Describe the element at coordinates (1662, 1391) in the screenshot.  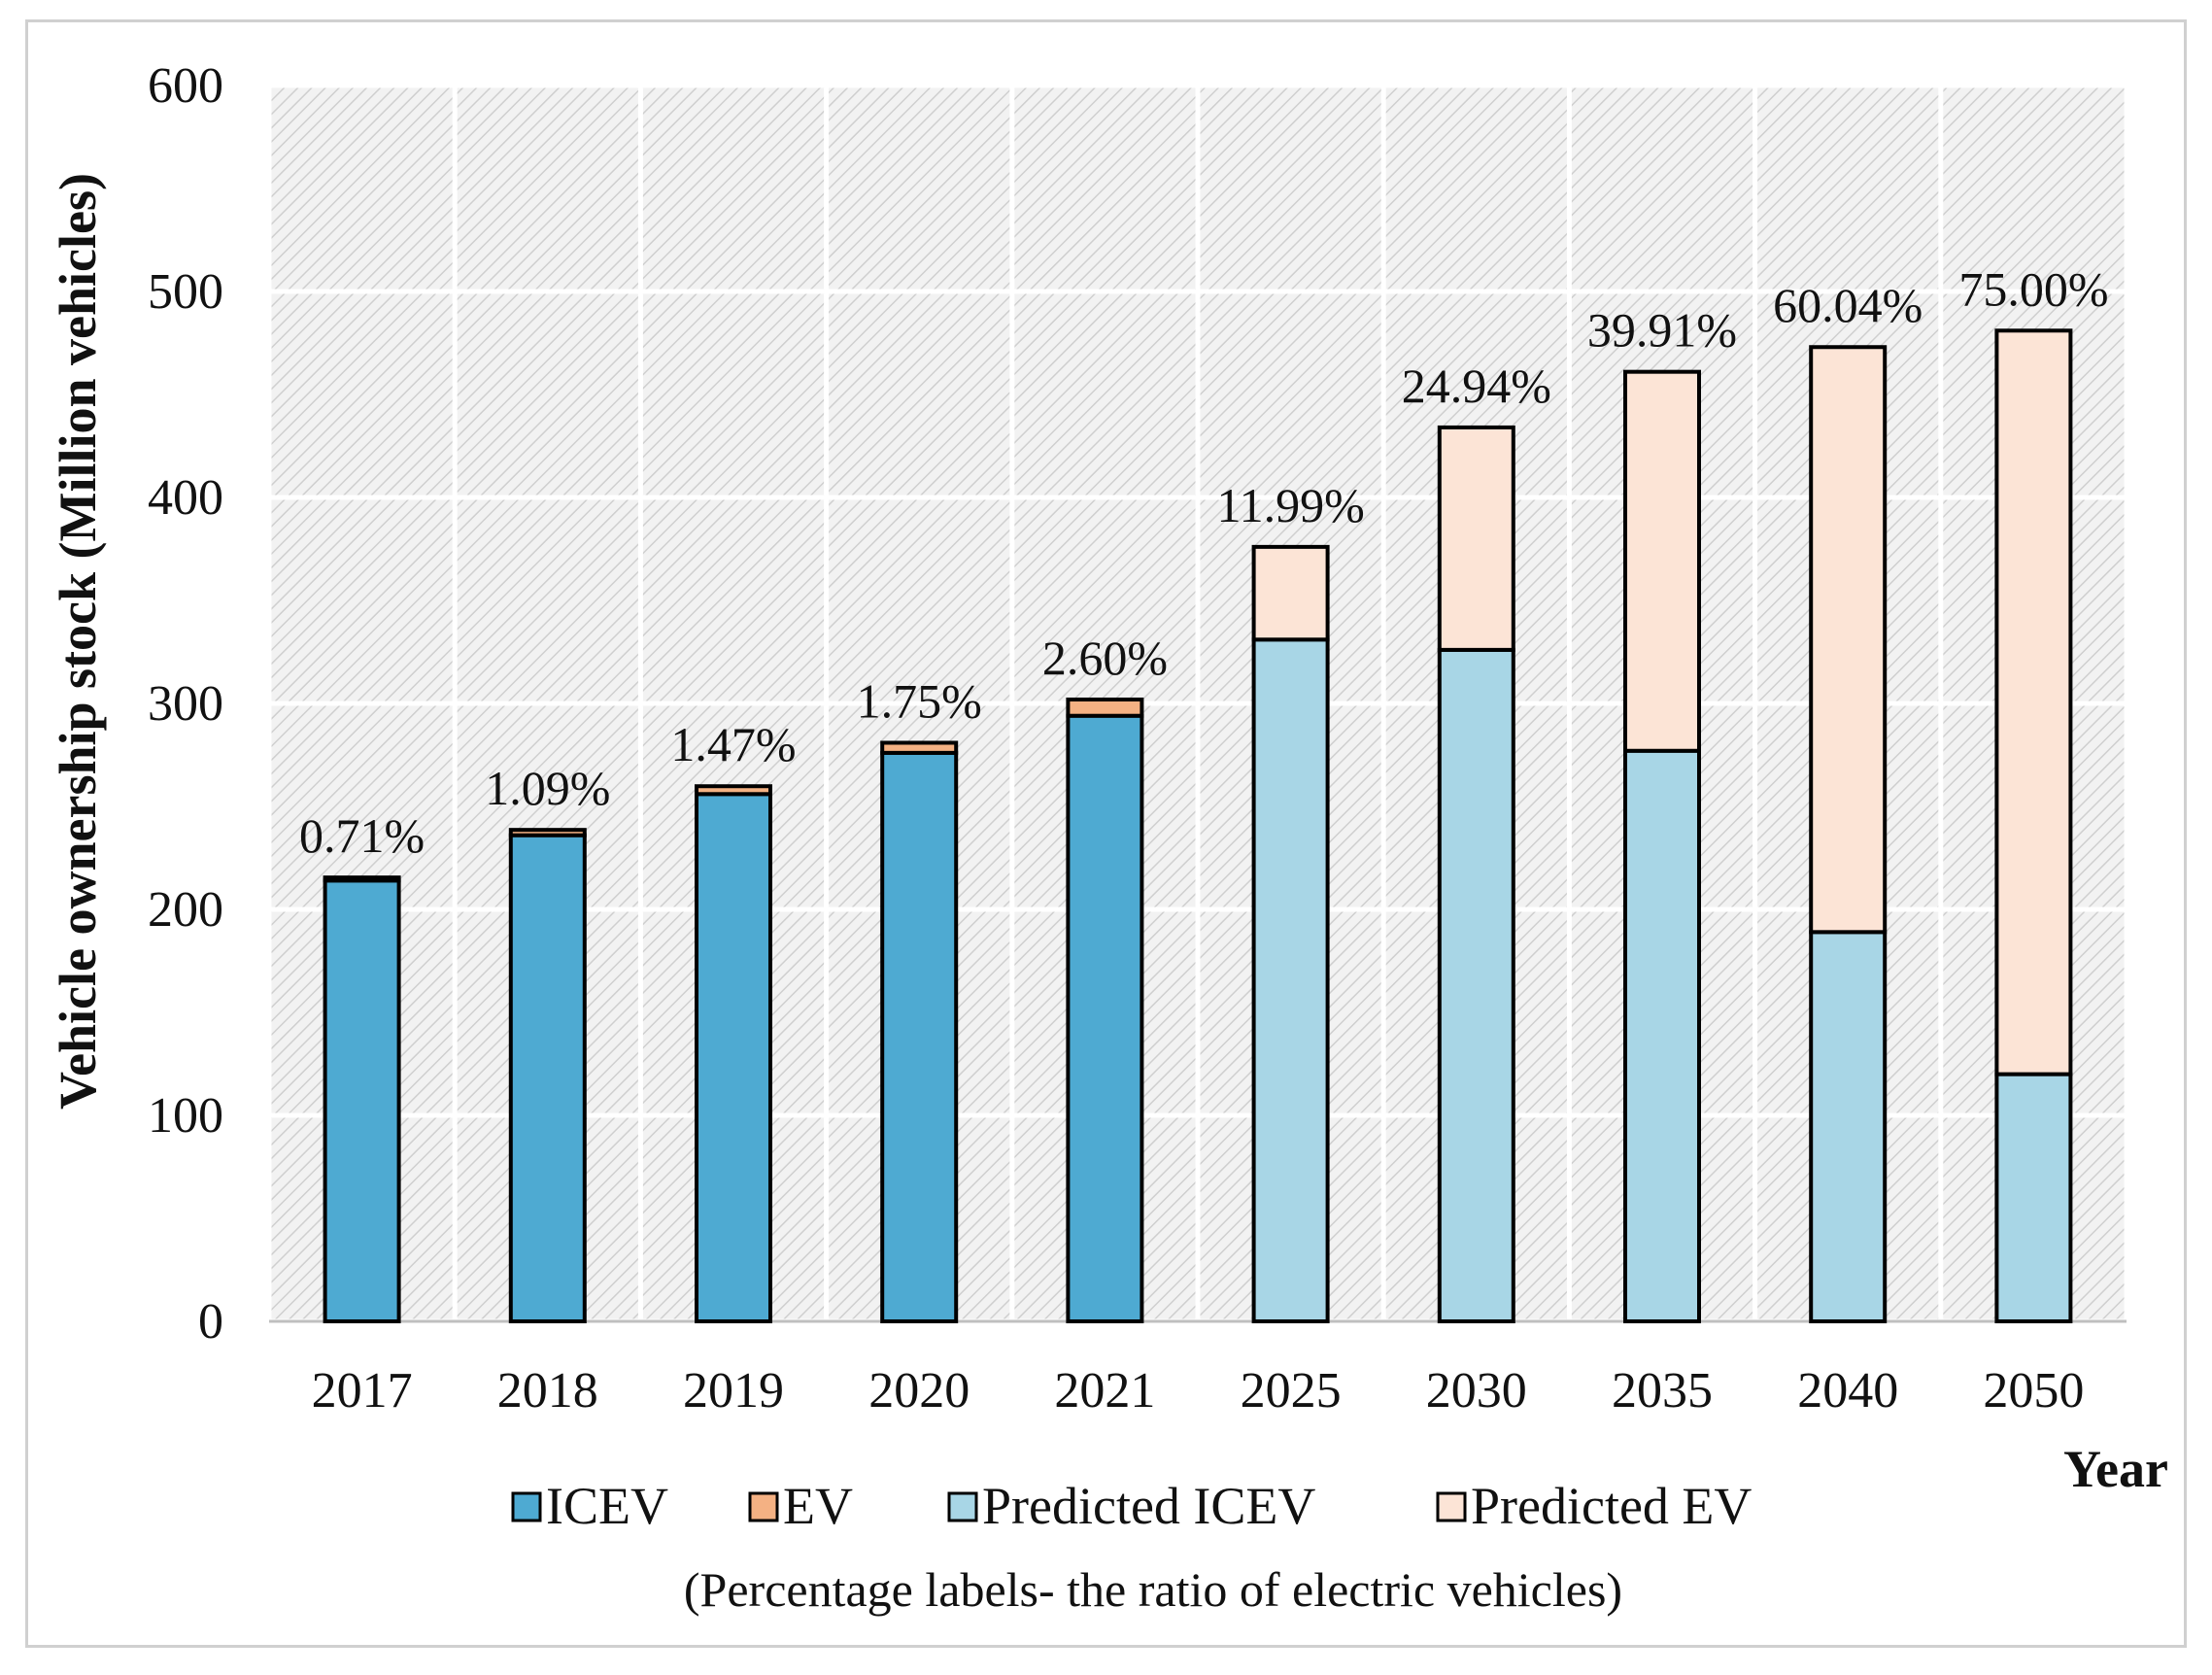
I see `x-tick-label: 2035` at that location.